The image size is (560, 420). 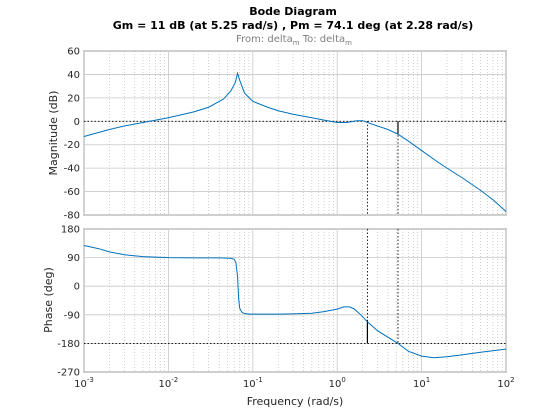 I want to click on chart-title: Bode Diagram, so click(x=293, y=11).